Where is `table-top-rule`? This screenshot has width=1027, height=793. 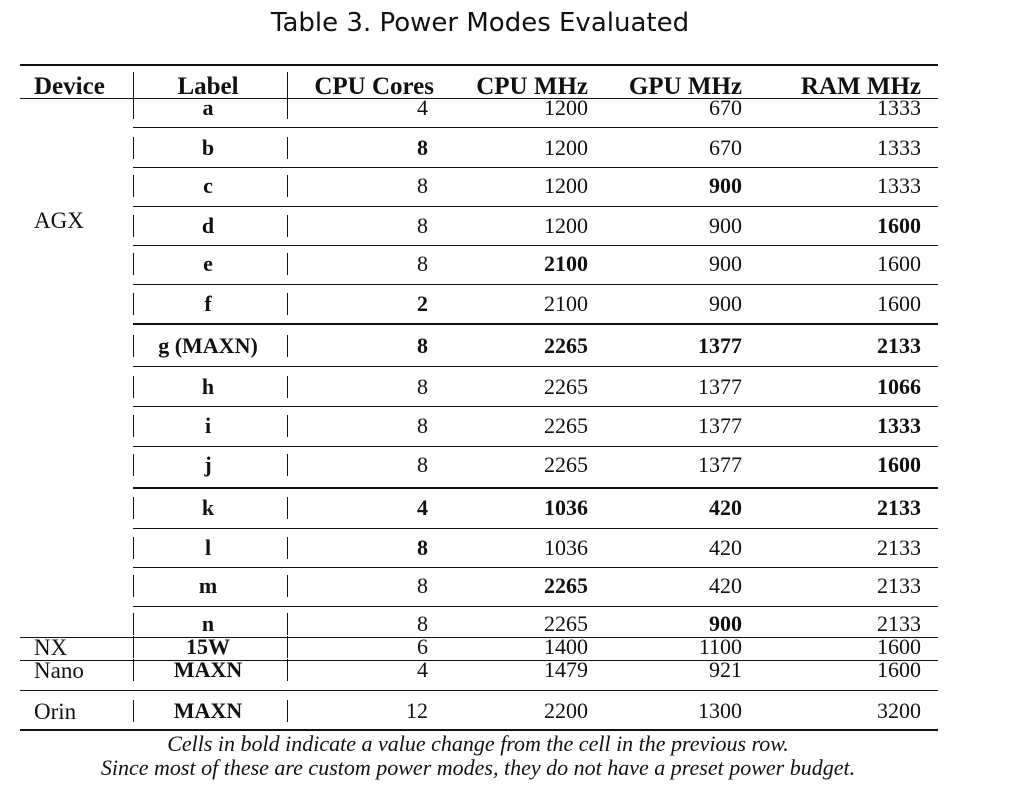 table-top-rule is located at coordinates (479, 65).